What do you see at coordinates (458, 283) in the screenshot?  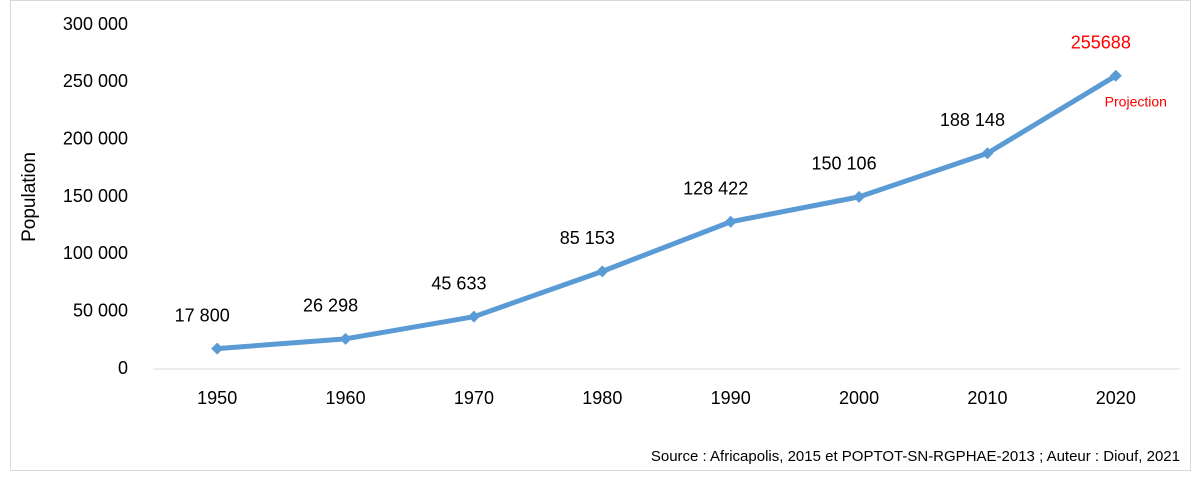 I see `data-label: 45 633` at bounding box center [458, 283].